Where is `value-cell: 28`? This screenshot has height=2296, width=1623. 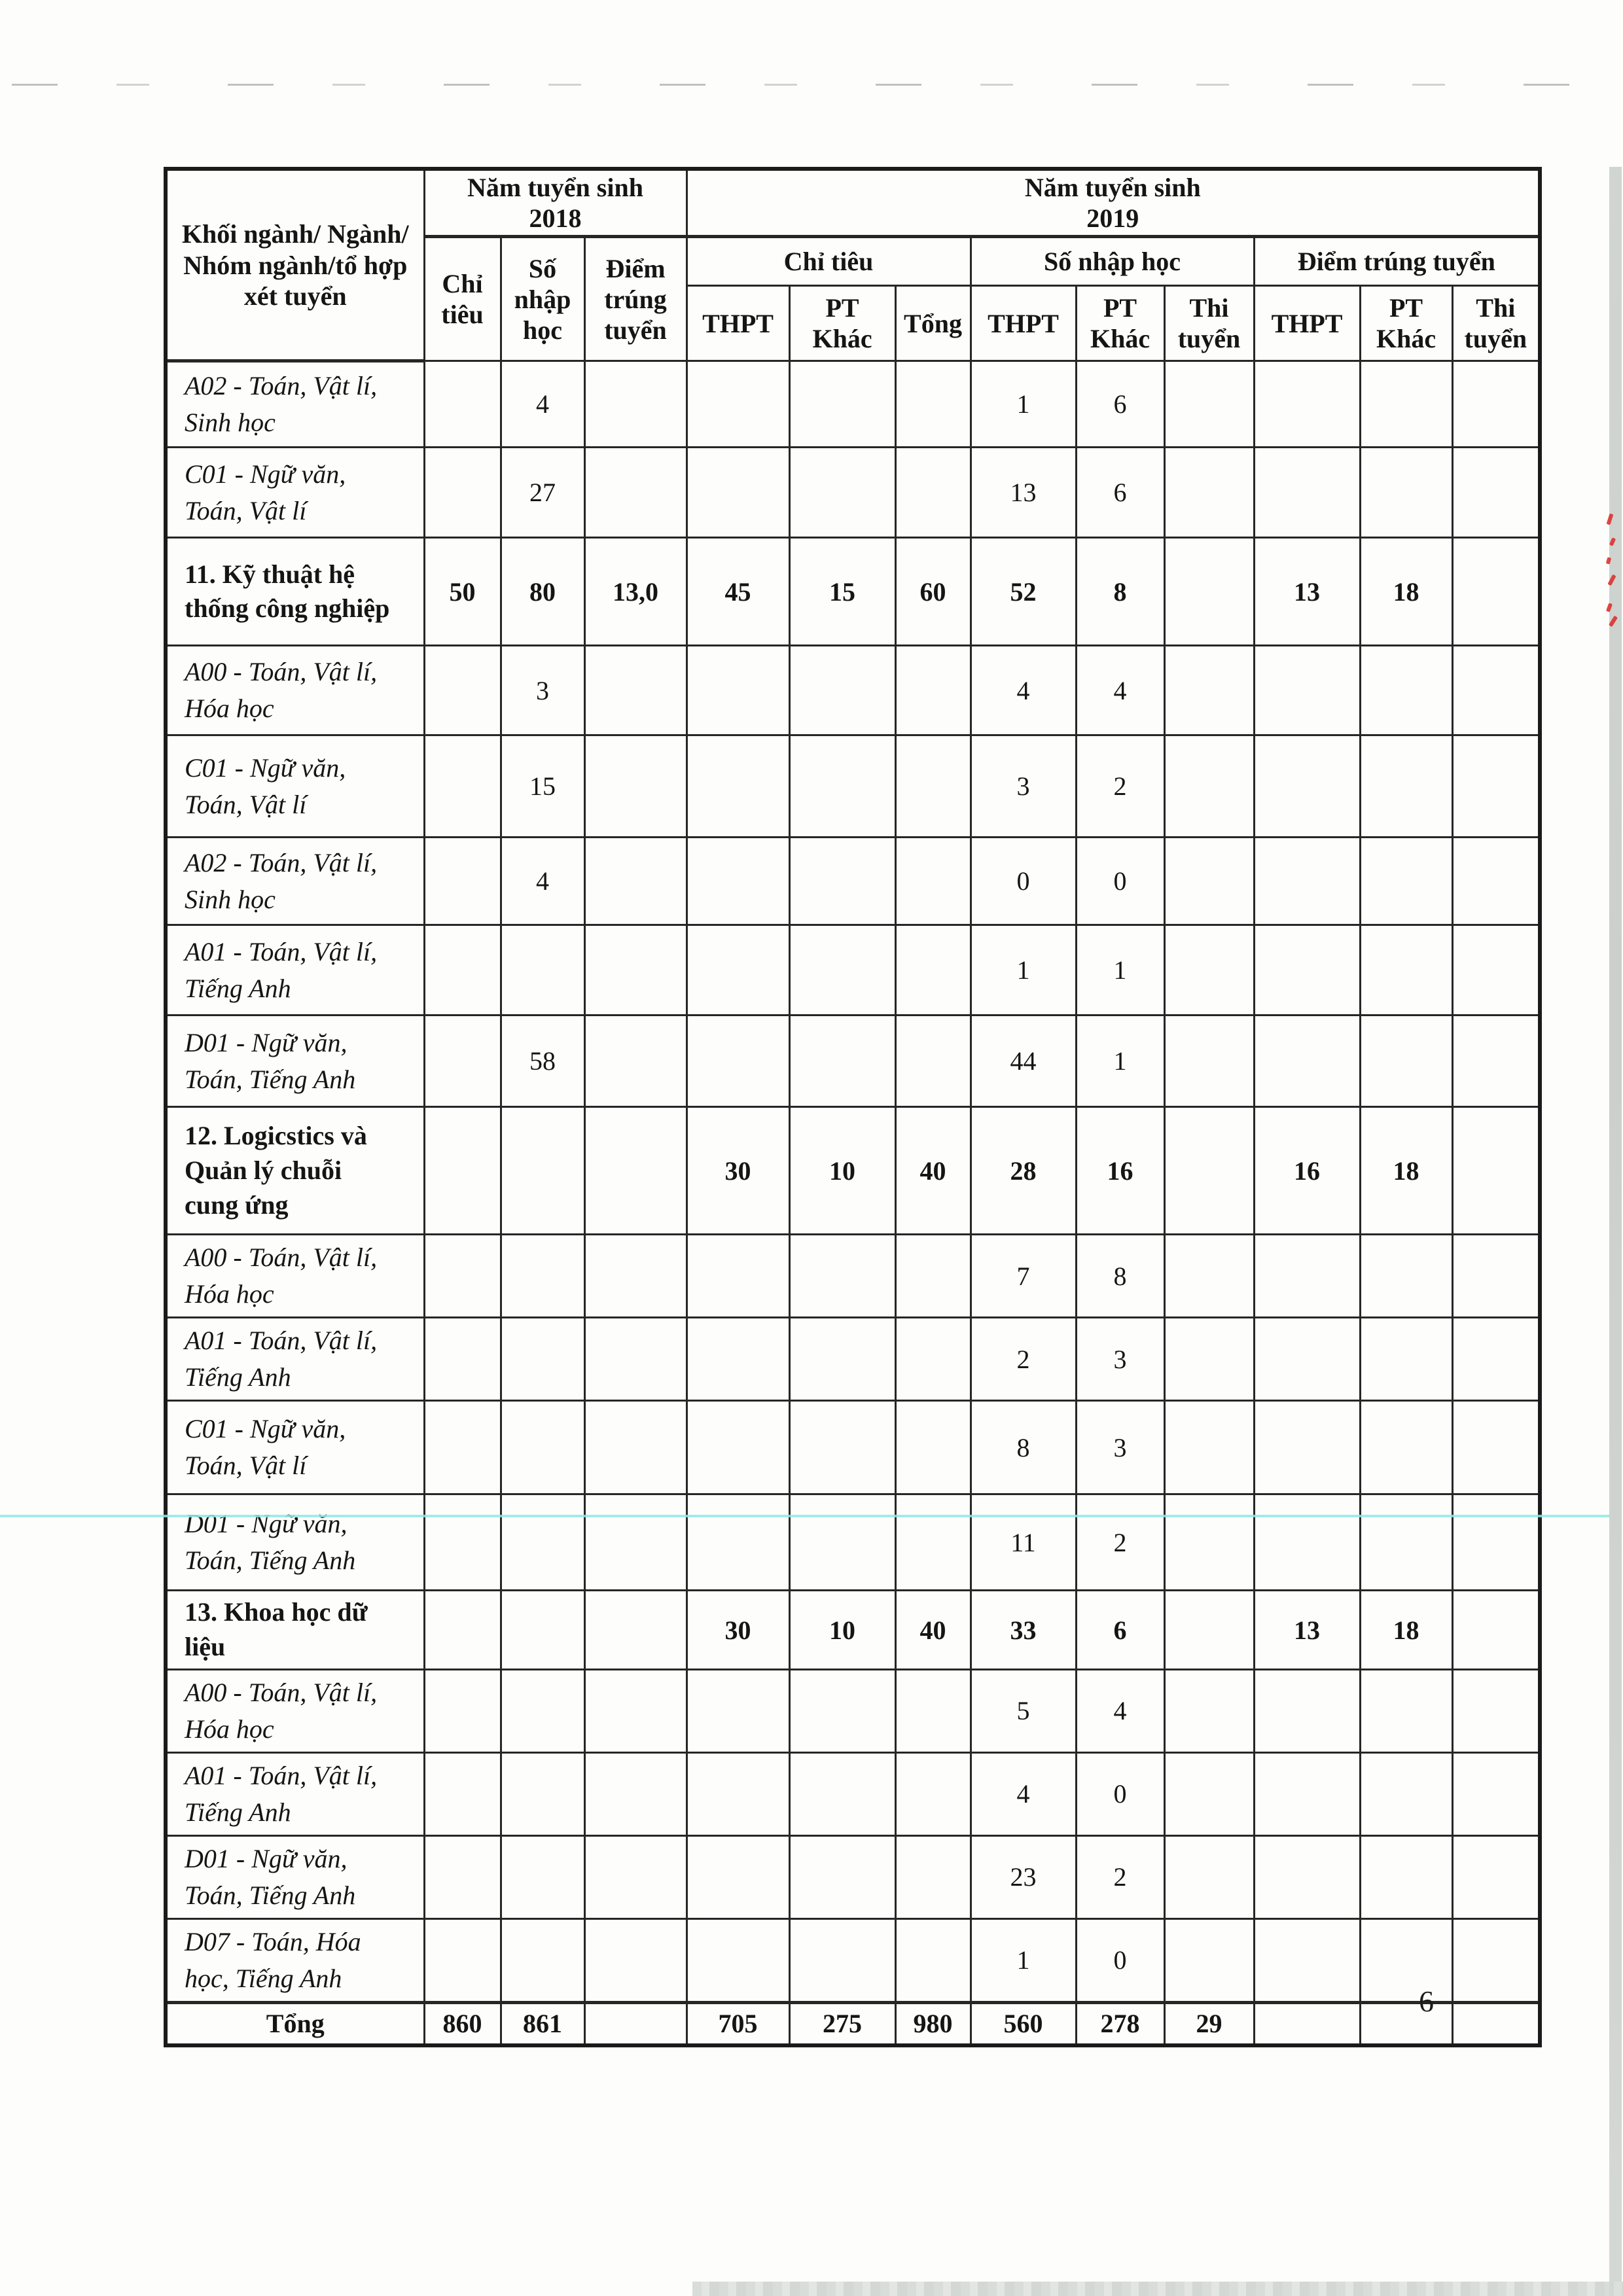
value-cell: 28 is located at coordinates (1023, 1171).